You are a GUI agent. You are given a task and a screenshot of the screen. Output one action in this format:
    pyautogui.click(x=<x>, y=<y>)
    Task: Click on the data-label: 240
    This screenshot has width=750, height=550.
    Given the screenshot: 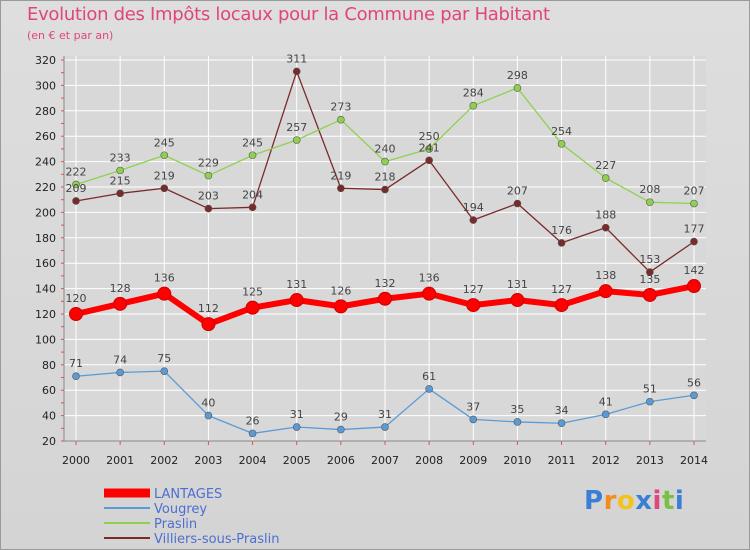 What is the action you would take?
    pyautogui.click(x=385, y=149)
    